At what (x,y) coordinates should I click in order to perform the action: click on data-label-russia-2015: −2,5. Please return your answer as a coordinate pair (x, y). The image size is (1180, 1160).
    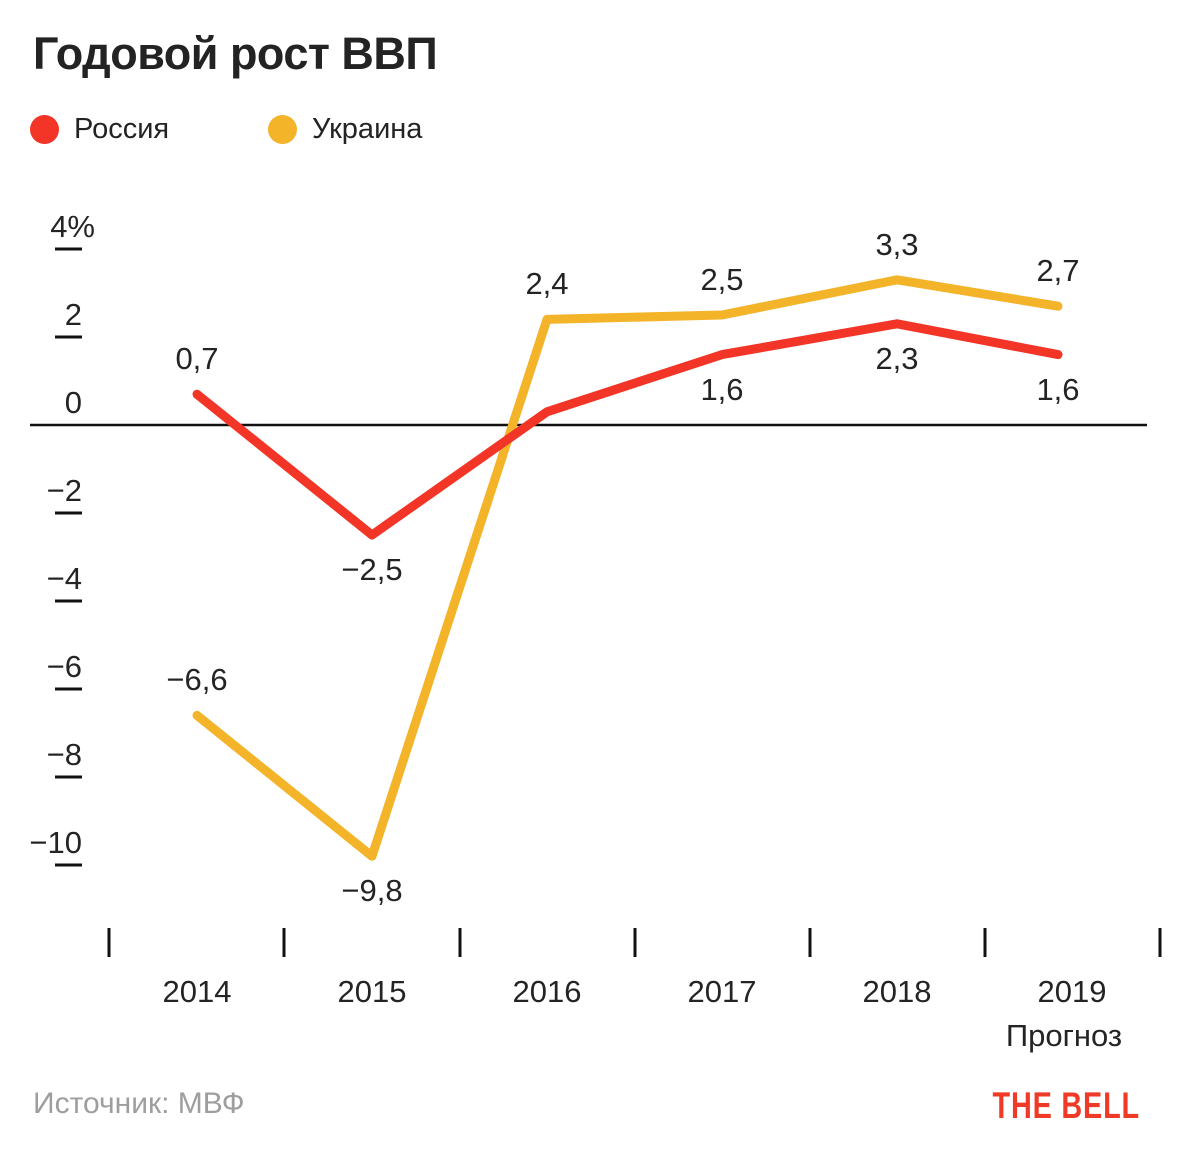
    Looking at the image, I should click on (372, 569).